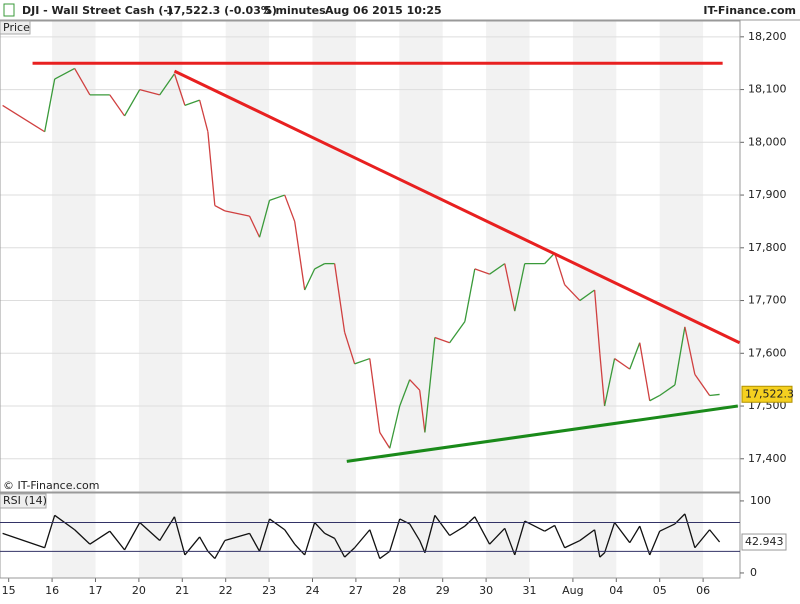 This screenshot has height=604, width=800. What do you see at coordinates (383, 10) in the screenshot?
I see `datetime: Aug 06 2015 10:25` at bounding box center [383, 10].